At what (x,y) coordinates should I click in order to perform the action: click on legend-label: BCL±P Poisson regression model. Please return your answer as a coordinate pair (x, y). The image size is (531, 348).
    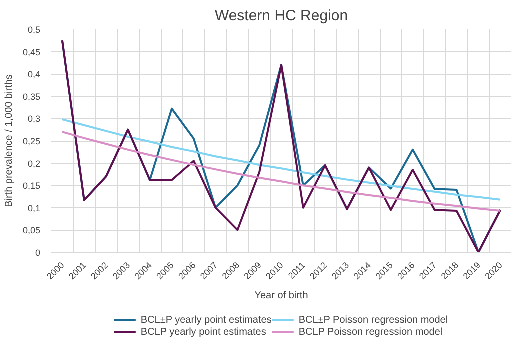
    Looking at the image, I should click on (373, 320).